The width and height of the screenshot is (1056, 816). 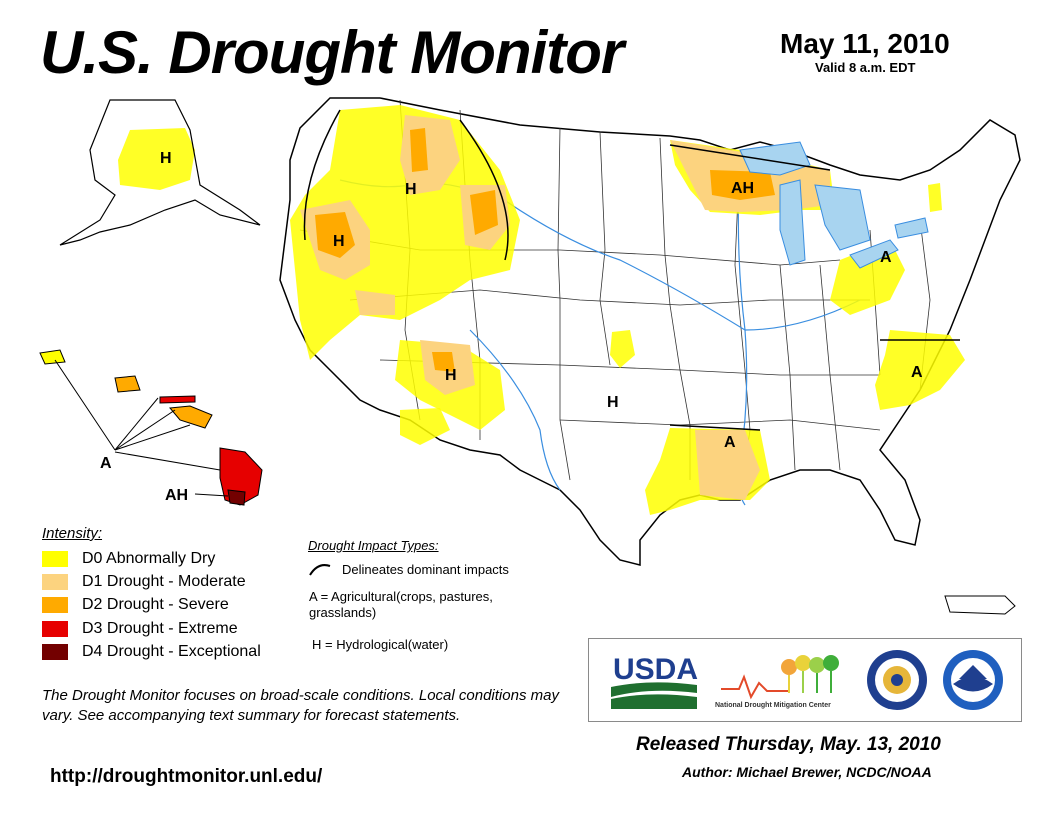 I want to click on d2-montana, so click(x=419, y=150).